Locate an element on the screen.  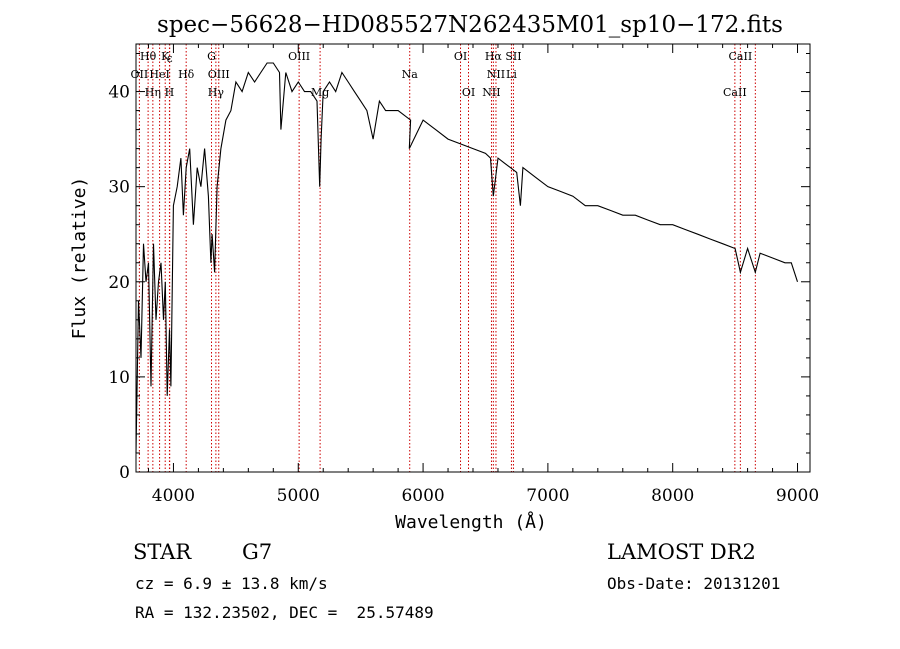
x-tick-label-0: 4000 is located at coordinates (173, 496).